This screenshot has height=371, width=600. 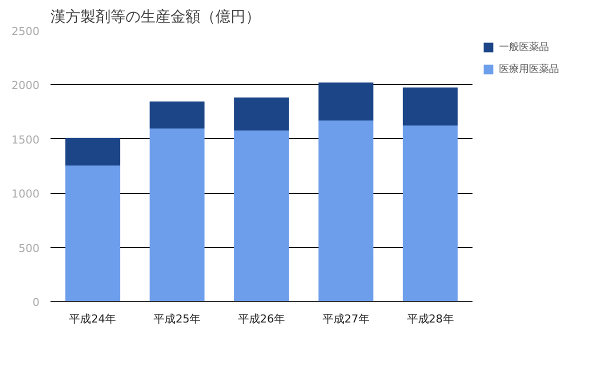 What do you see at coordinates (26, 85) in the screenshot?
I see `y-tick-label: 2000` at bounding box center [26, 85].